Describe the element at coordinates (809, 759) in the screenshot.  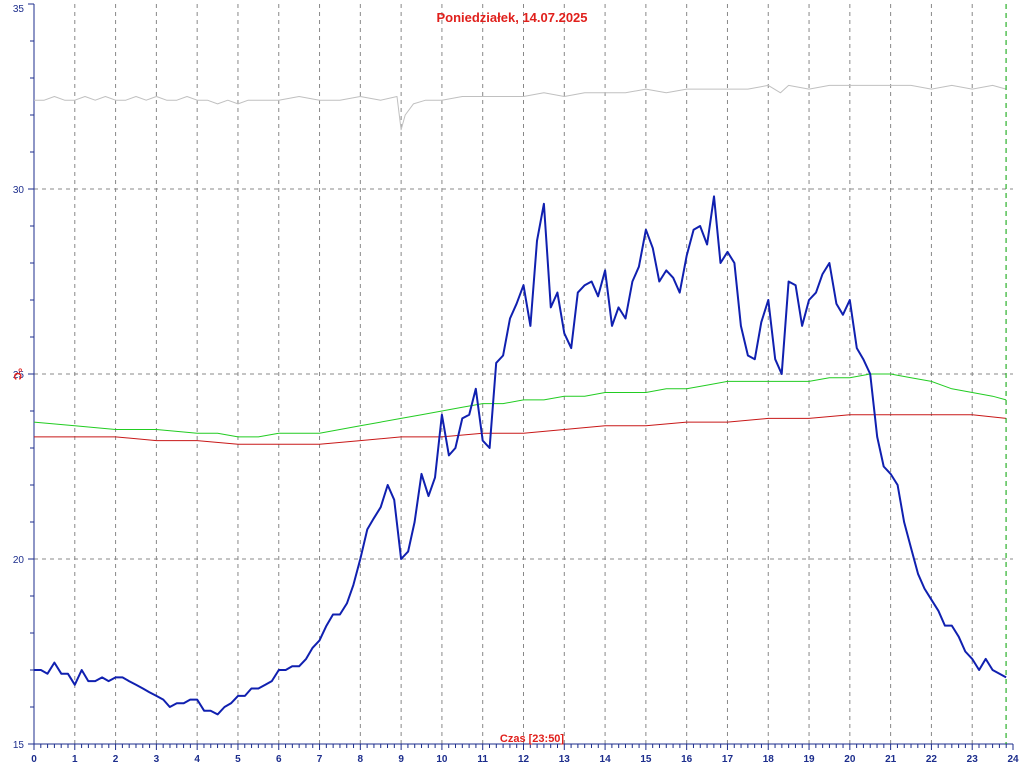
I see `x-tick-label: 19` at that location.